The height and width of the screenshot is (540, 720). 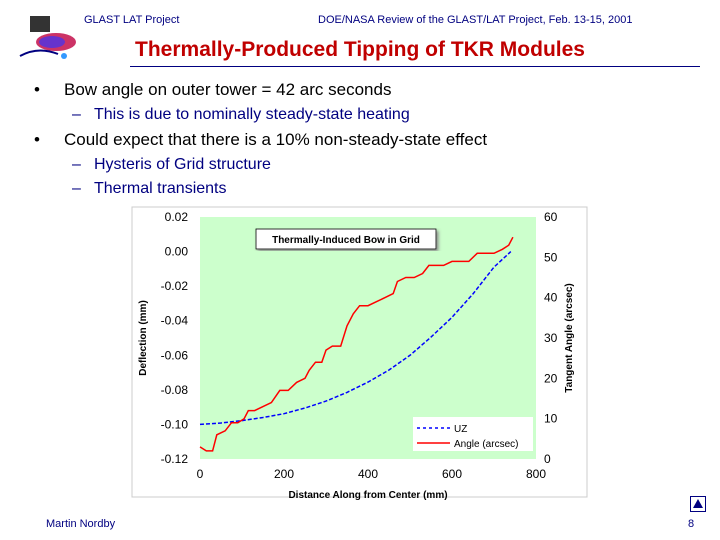 What do you see at coordinates (367, 495) in the screenshot?
I see `x-axis-label: Distance Along from Center (mm)` at bounding box center [367, 495].